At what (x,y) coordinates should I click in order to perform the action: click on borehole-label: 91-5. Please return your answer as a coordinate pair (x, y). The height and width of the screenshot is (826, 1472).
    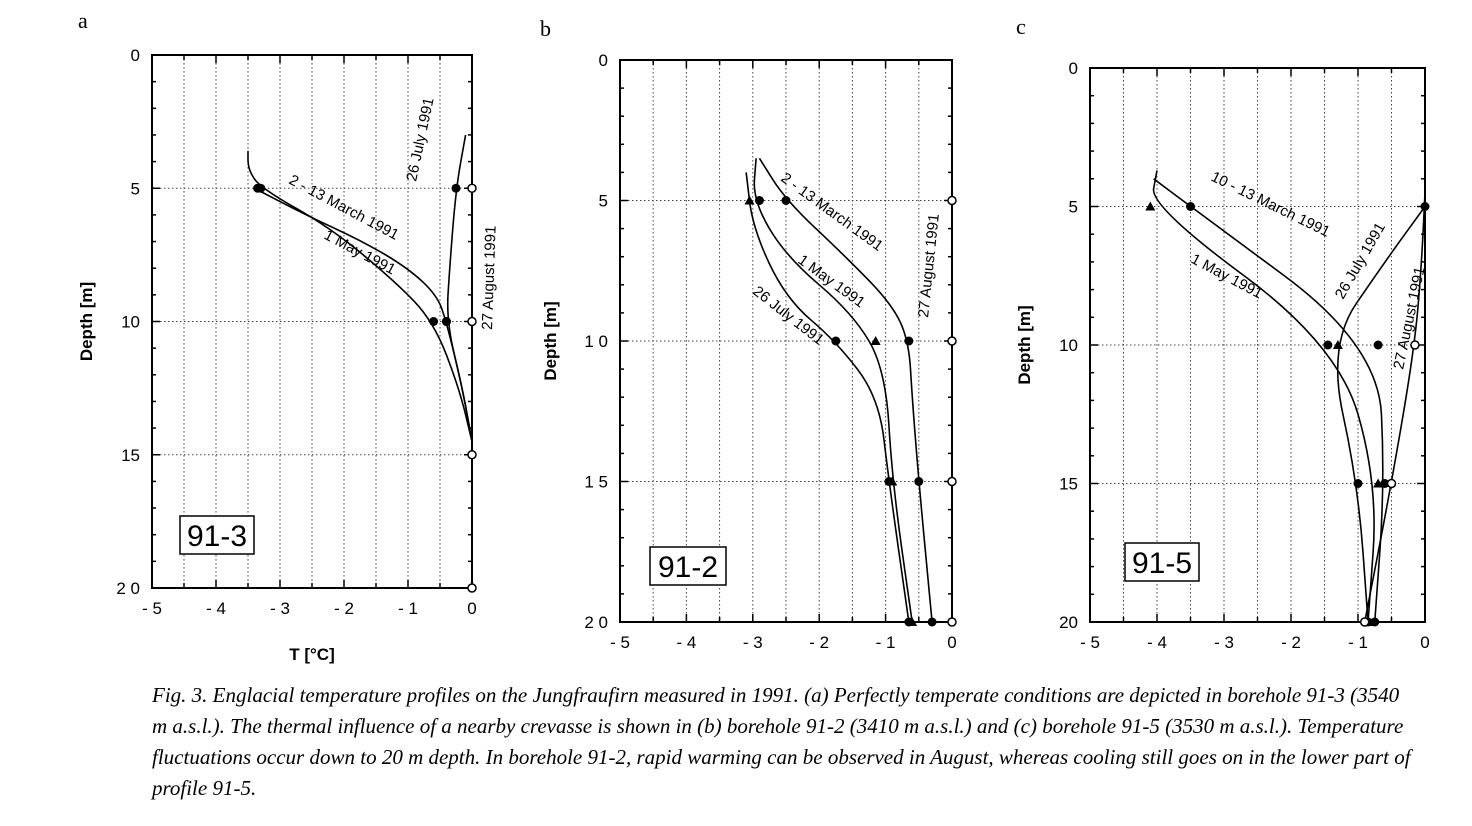
    Looking at the image, I should click on (1162, 563).